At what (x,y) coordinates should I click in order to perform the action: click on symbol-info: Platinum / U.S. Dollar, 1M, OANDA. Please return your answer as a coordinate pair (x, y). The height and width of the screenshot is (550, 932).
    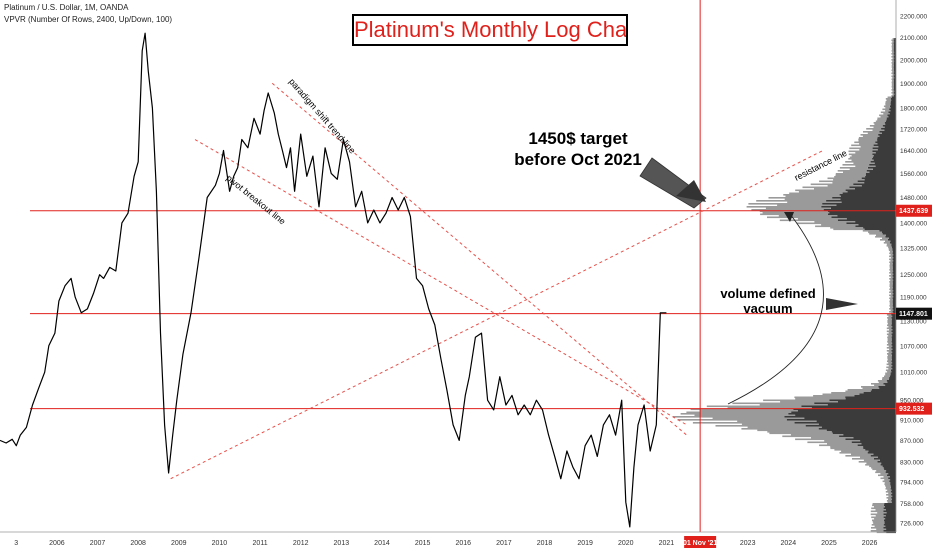
    Looking at the image, I should click on (66, 7).